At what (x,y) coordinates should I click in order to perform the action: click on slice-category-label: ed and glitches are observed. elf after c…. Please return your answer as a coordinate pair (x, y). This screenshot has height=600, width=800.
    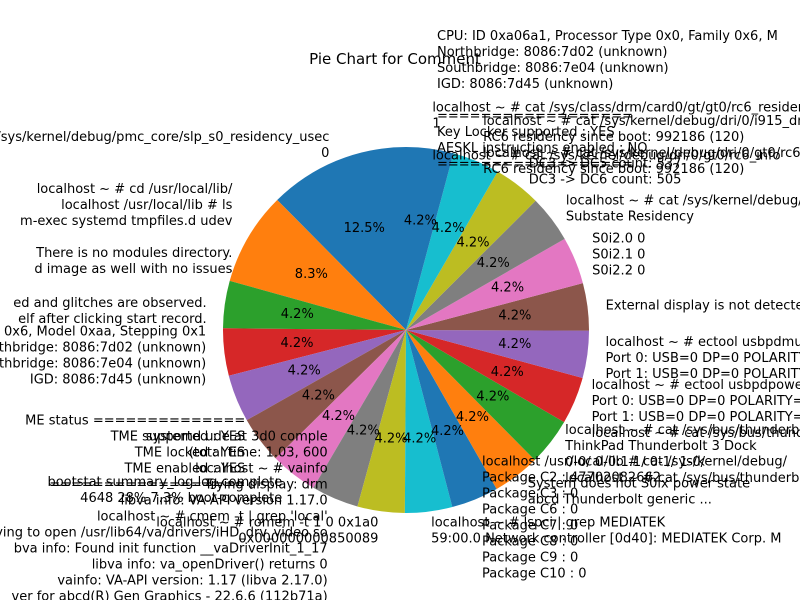
    Looking at the image, I should click on (109, 311).